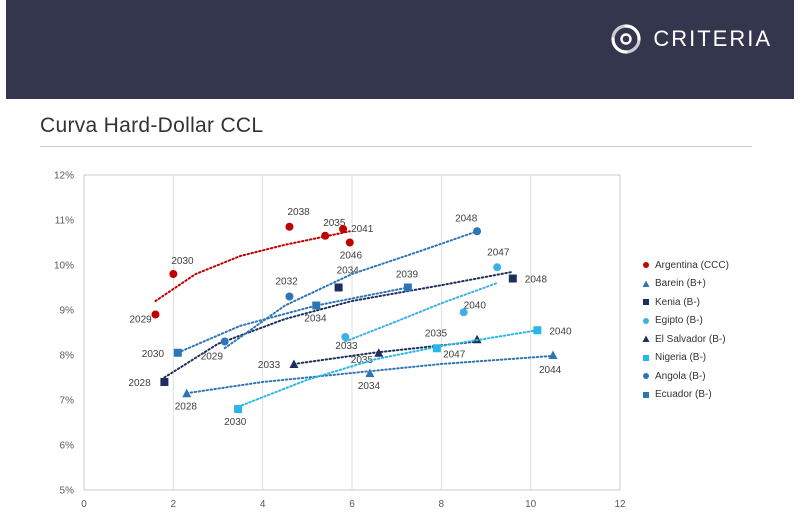 This screenshot has height=527, width=800. I want to click on x-tick-label: 2, so click(174, 504).